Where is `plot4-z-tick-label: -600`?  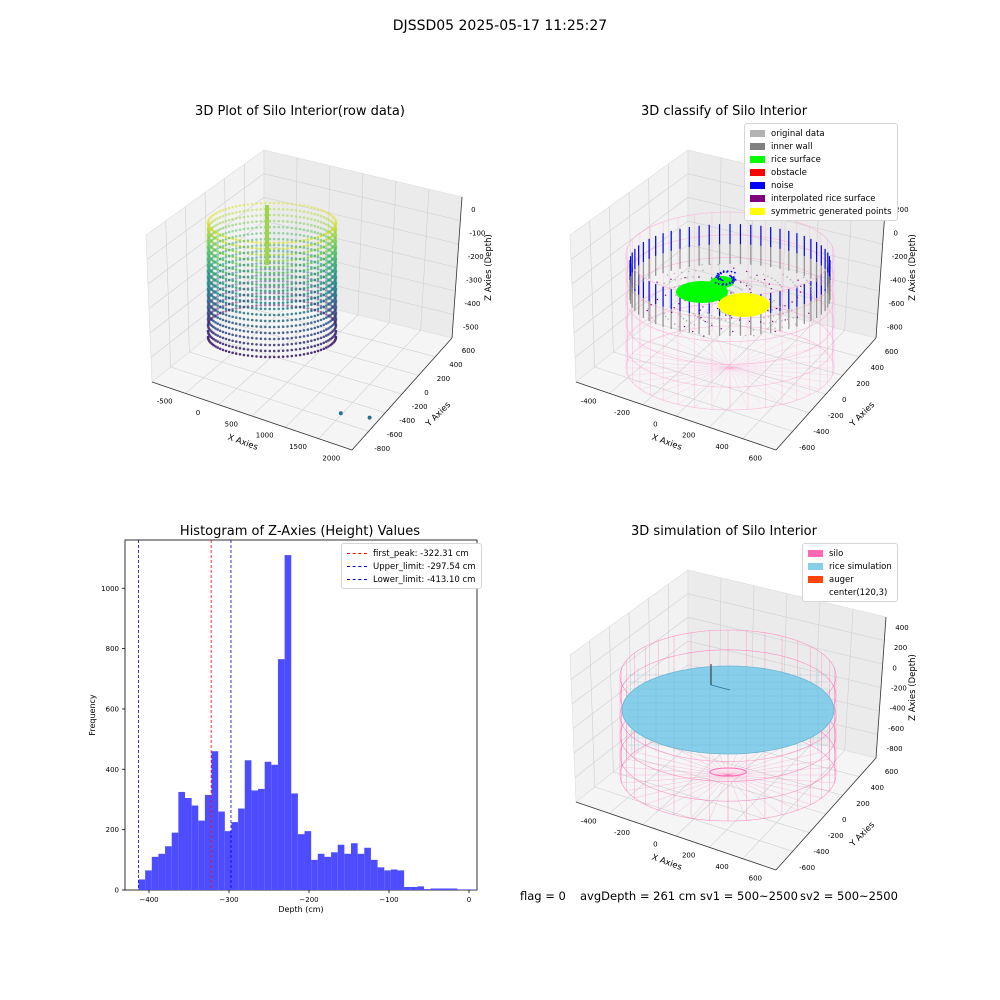 plot4-z-tick-label: -600 is located at coordinates (896, 729).